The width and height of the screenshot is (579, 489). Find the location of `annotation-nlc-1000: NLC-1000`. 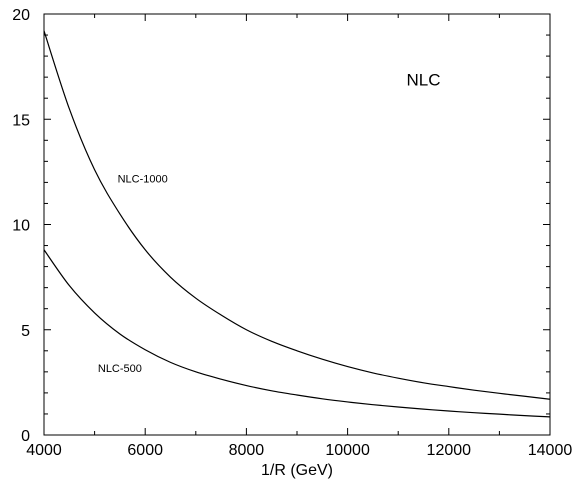

annotation-nlc-1000: NLC-1000 is located at coordinates (143, 179).